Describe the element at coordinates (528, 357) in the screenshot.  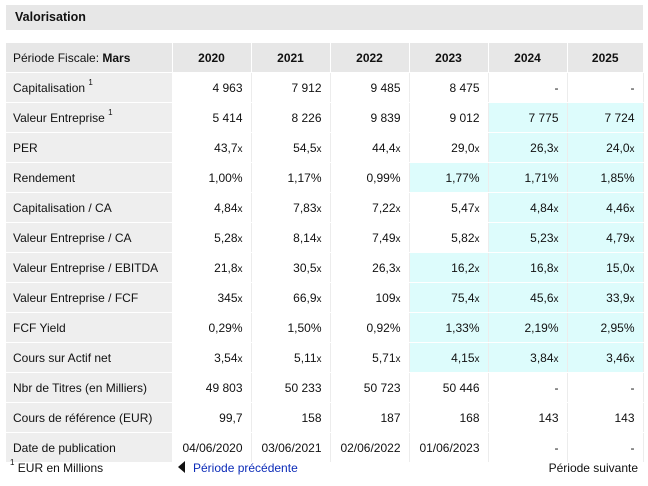
I see `value-cell: 3,84x` at that location.